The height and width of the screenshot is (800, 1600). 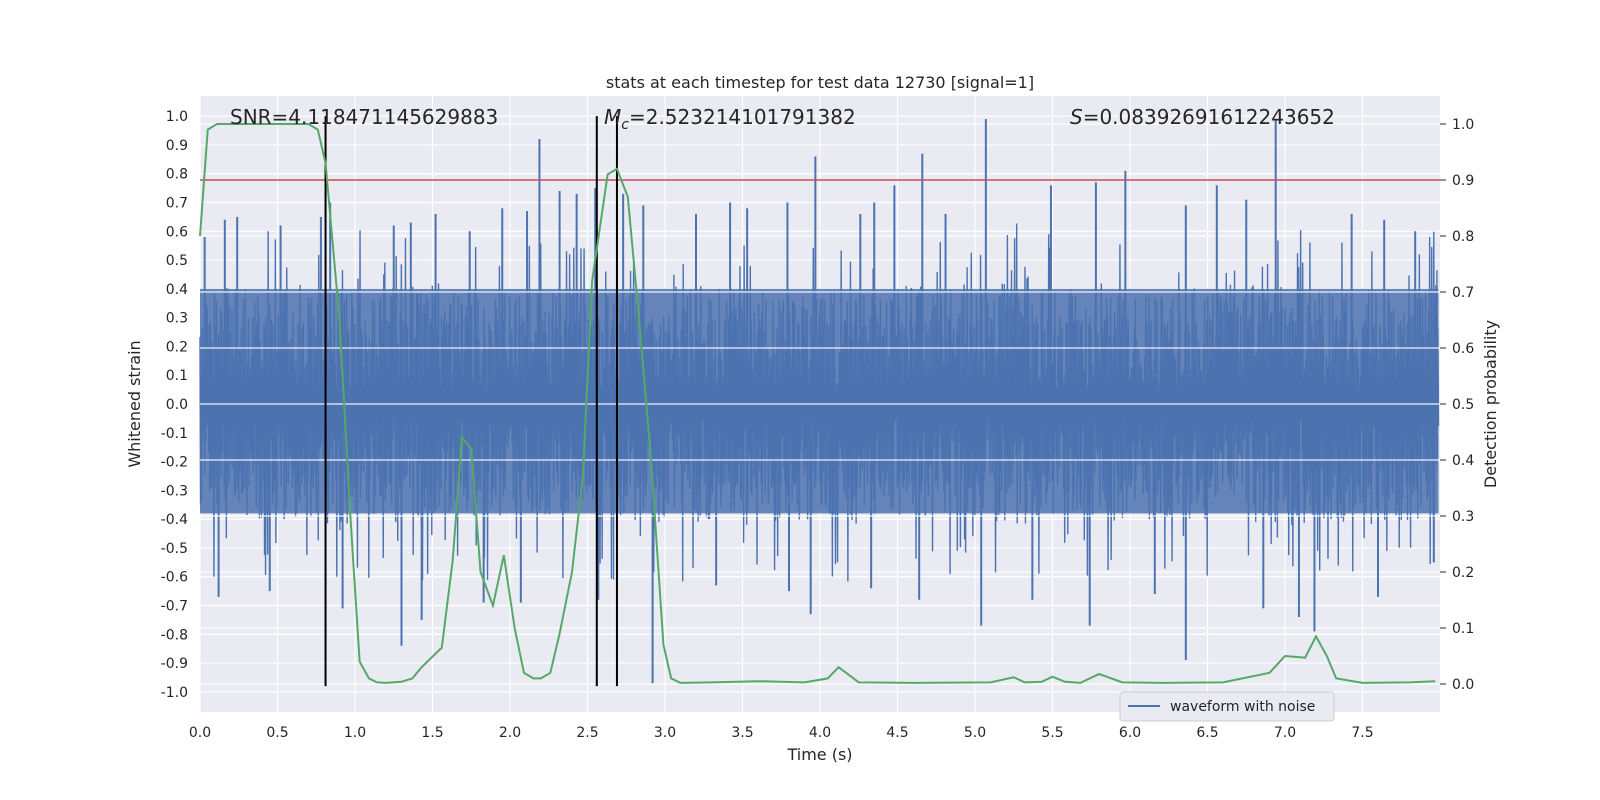 I want to click on chirp-mass-subscript: c, so click(x=625, y=125).